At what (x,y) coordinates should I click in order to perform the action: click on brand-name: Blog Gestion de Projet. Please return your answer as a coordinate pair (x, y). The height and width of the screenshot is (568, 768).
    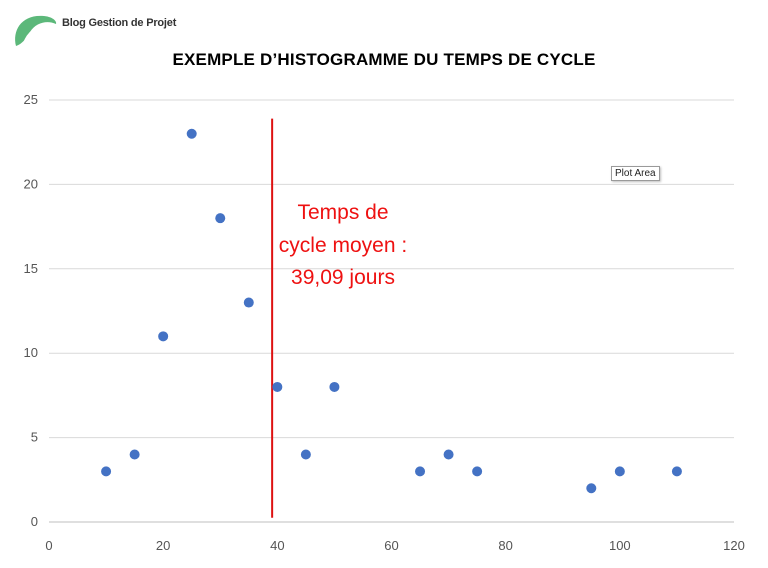
    Looking at the image, I should click on (119, 23).